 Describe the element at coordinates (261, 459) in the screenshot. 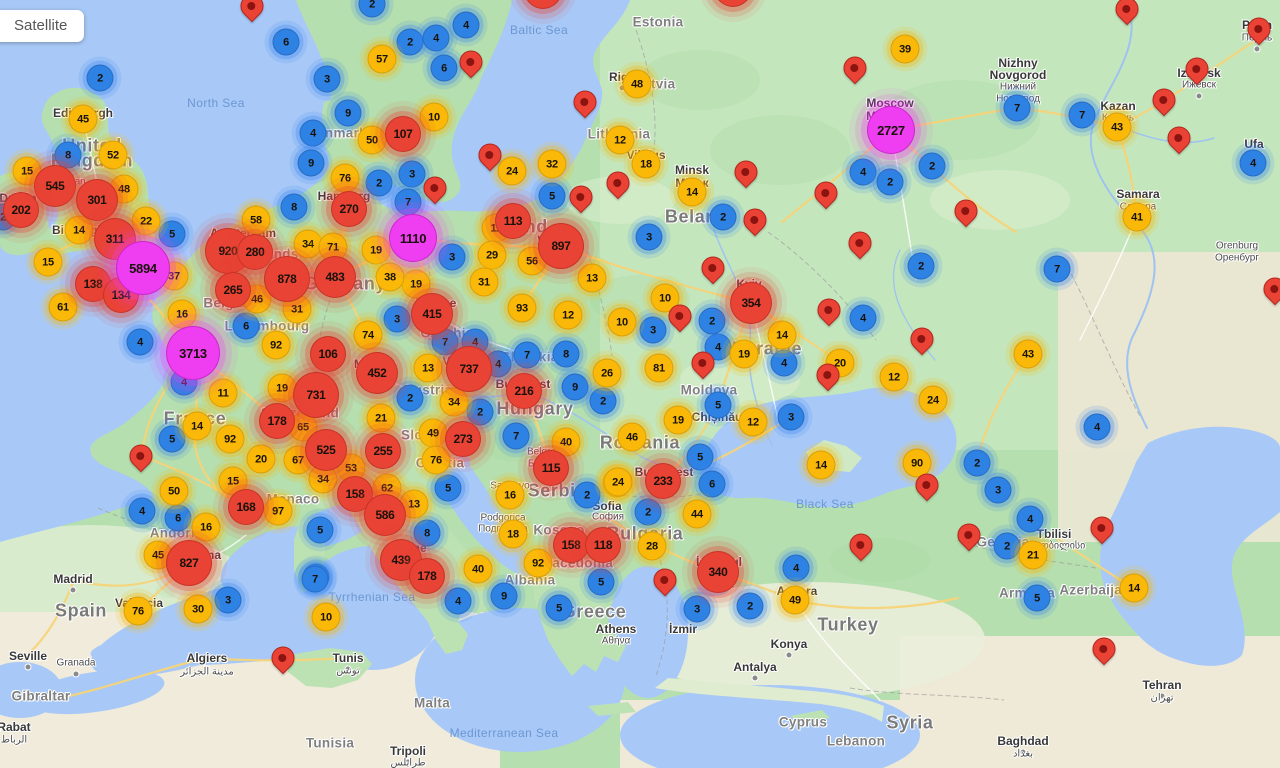

I see `cluster-marker: 20` at that location.